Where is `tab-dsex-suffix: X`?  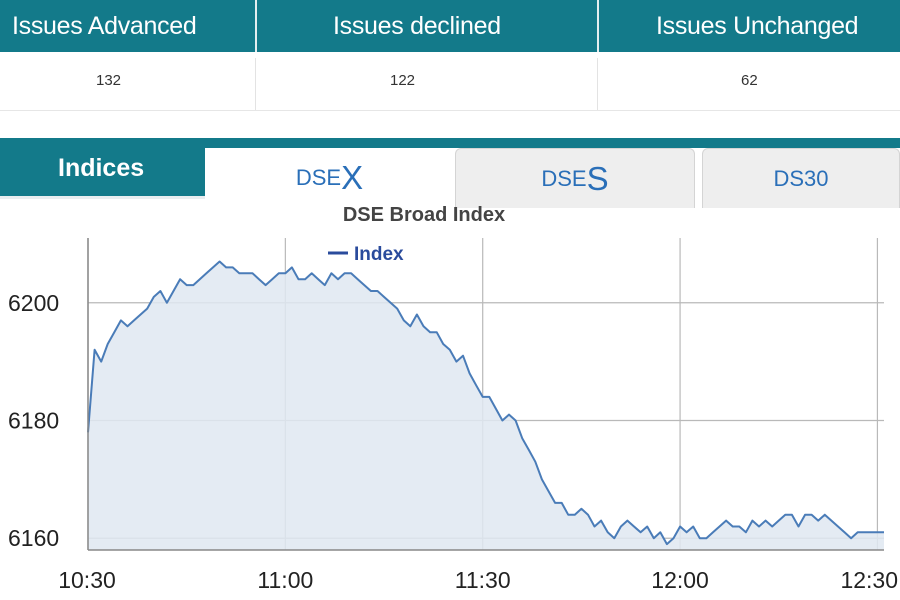 tab-dsex-suffix: X is located at coordinates (352, 177).